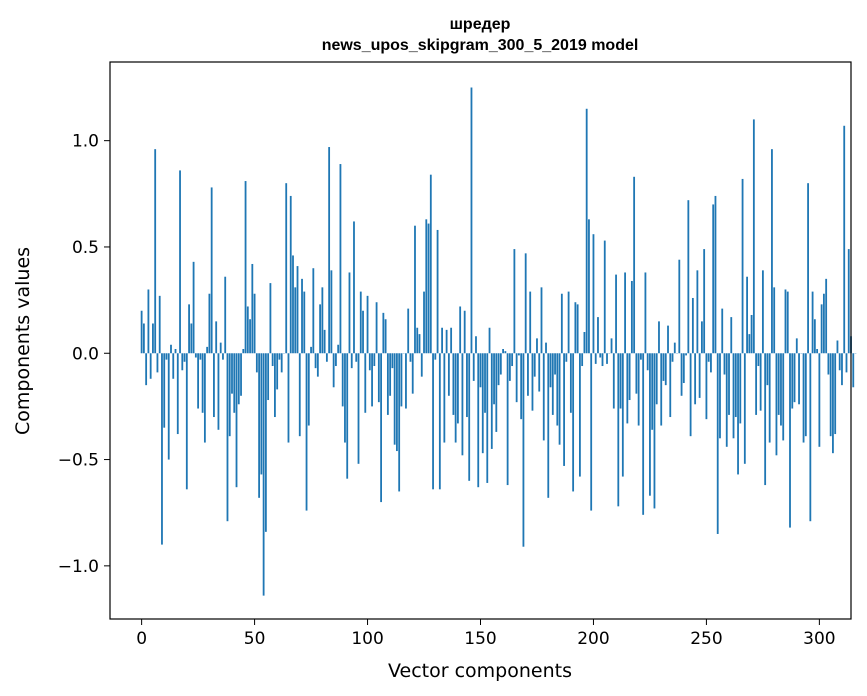 Image resolution: width=867 pixels, height=696 pixels. I want to click on y-tick-label-1: −0.5, so click(78, 461).